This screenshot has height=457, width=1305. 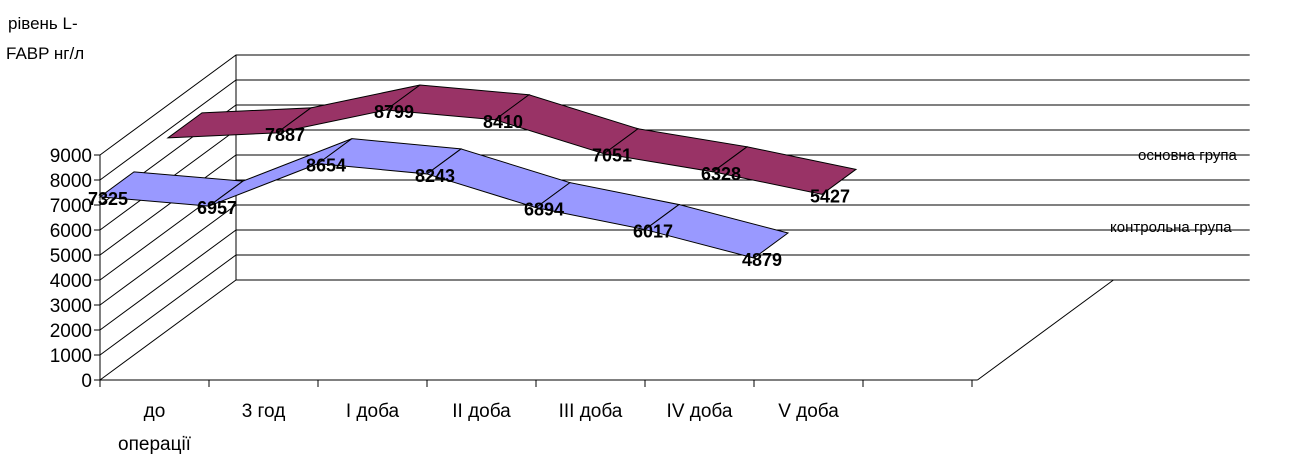 I want to click on y-tick-label: 2000, so click(x=71, y=331).